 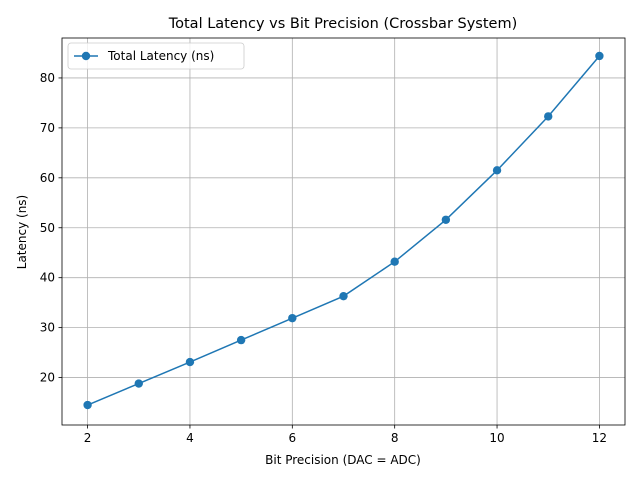 I want to click on x-tick-label: 6, so click(x=292, y=438).